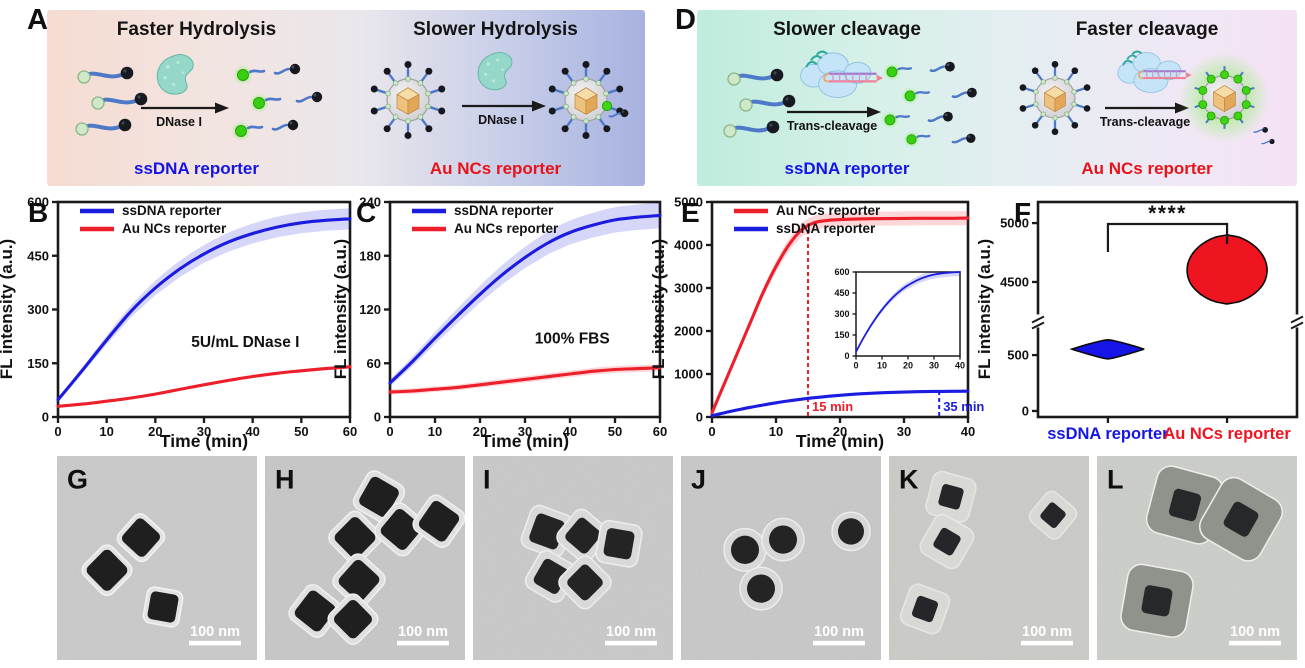  Describe the element at coordinates (1167, 237) in the screenshot. I see `significance-bracket` at that location.